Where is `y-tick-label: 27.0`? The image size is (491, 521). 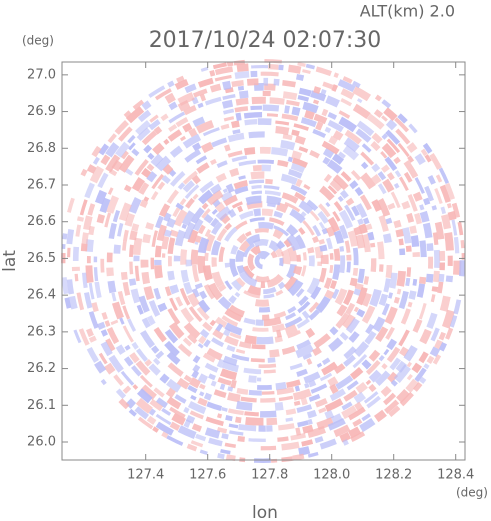 y-tick-label: 27.0 is located at coordinates (41, 74).